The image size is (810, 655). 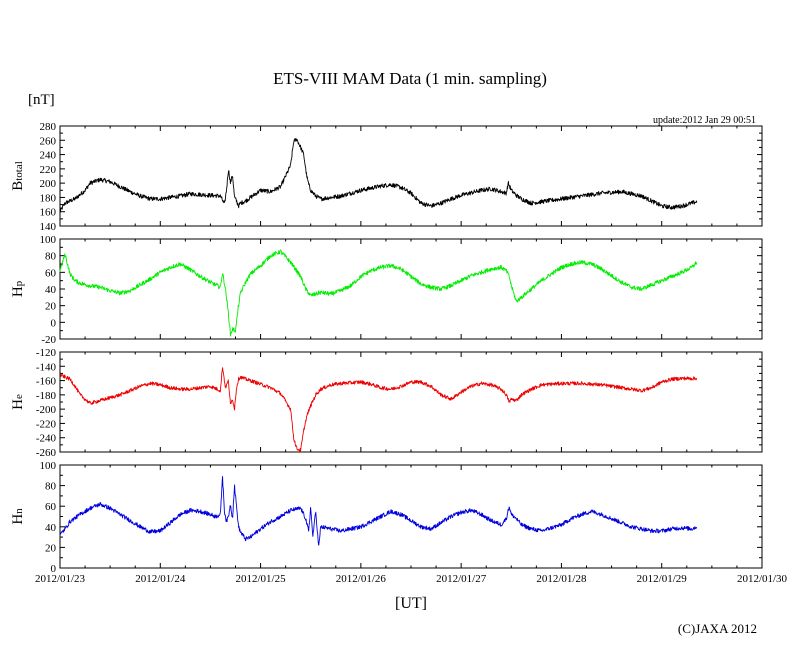 What do you see at coordinates (41, 100) in the screenshot?
I see `unit-label: [nT]` at bounding box center [41, 100].